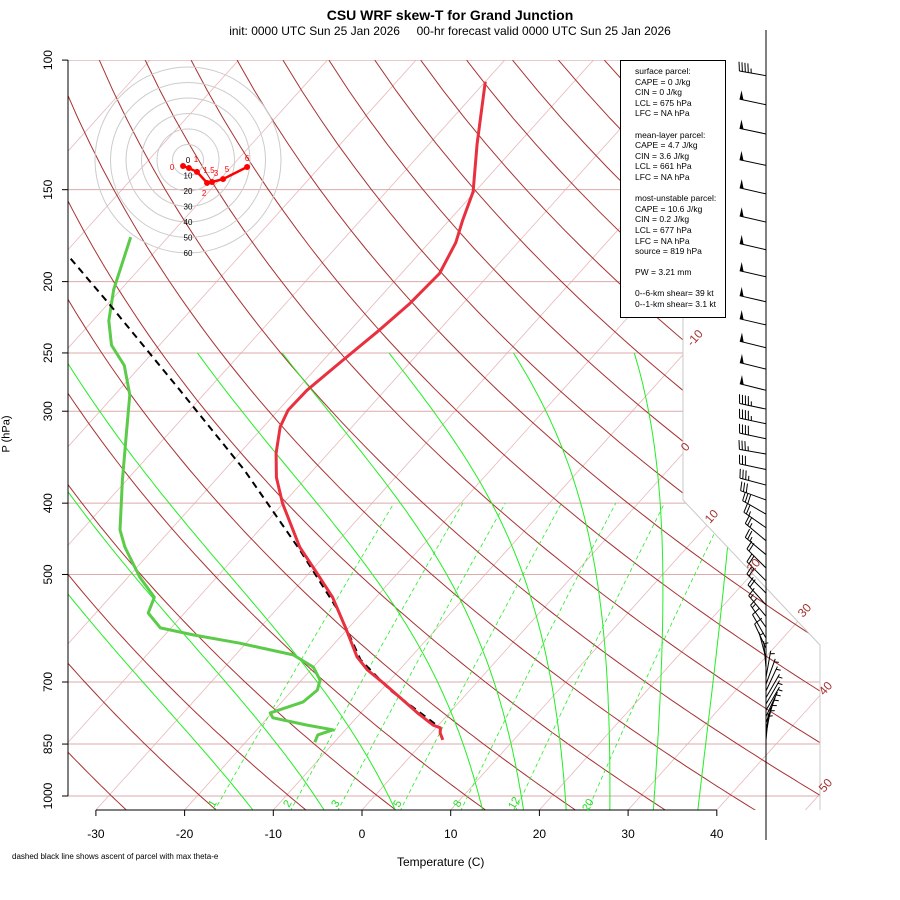 This screenshot has height=900, width=900. Describe the element at coordinates (662, 113) in the screenshot. I see `surface-lfc: LFC = NA hPa` at that location.